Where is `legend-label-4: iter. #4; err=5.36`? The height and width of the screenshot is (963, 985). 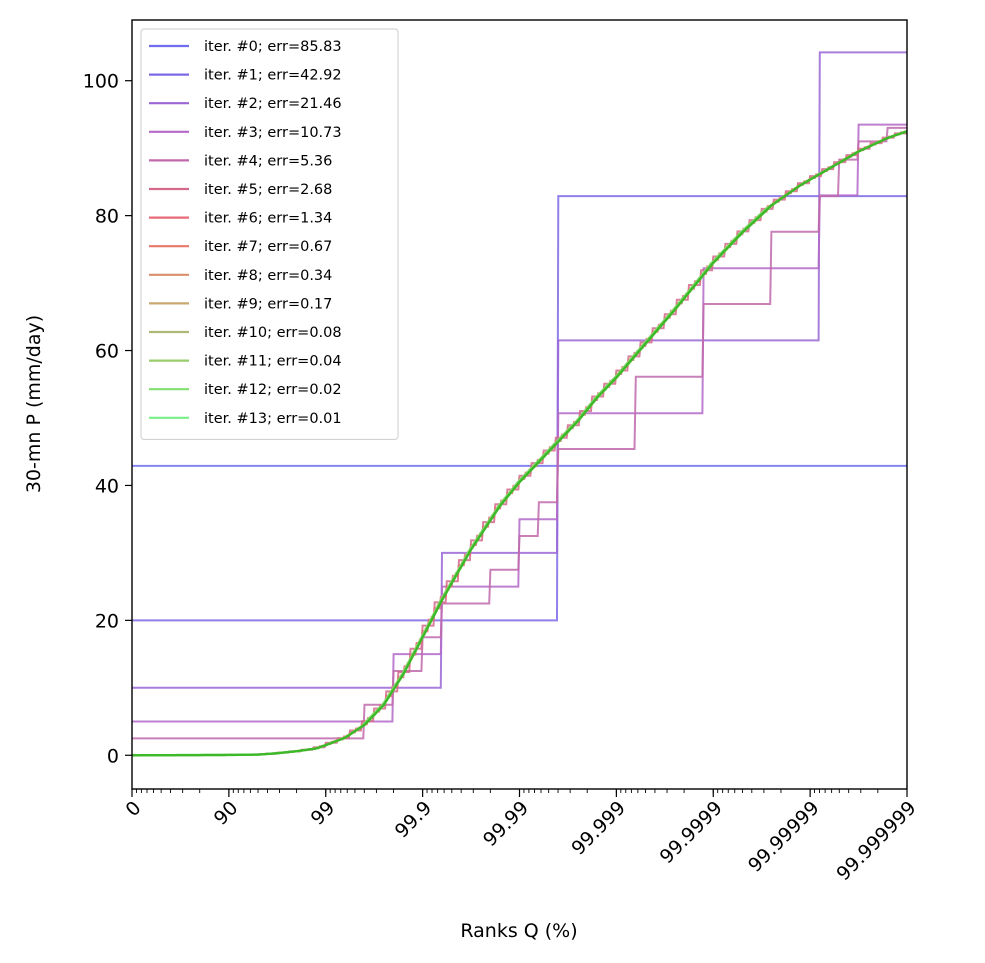 legend-label-4: iter. #4; err=5.36 is located at coordinates (268, 161).